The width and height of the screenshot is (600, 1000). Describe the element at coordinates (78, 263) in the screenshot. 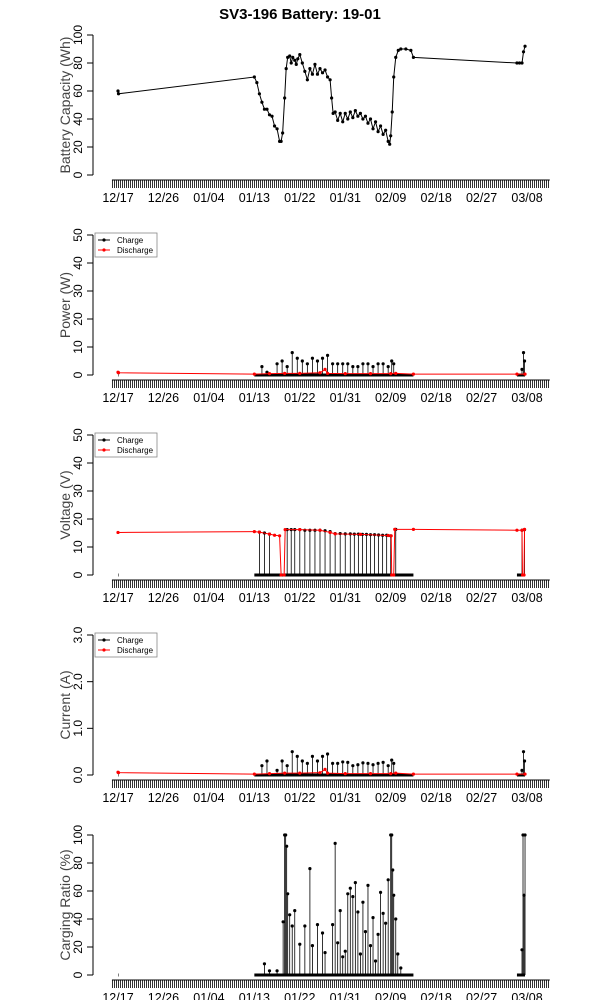

I see `y-tick-label: 40` at that location.